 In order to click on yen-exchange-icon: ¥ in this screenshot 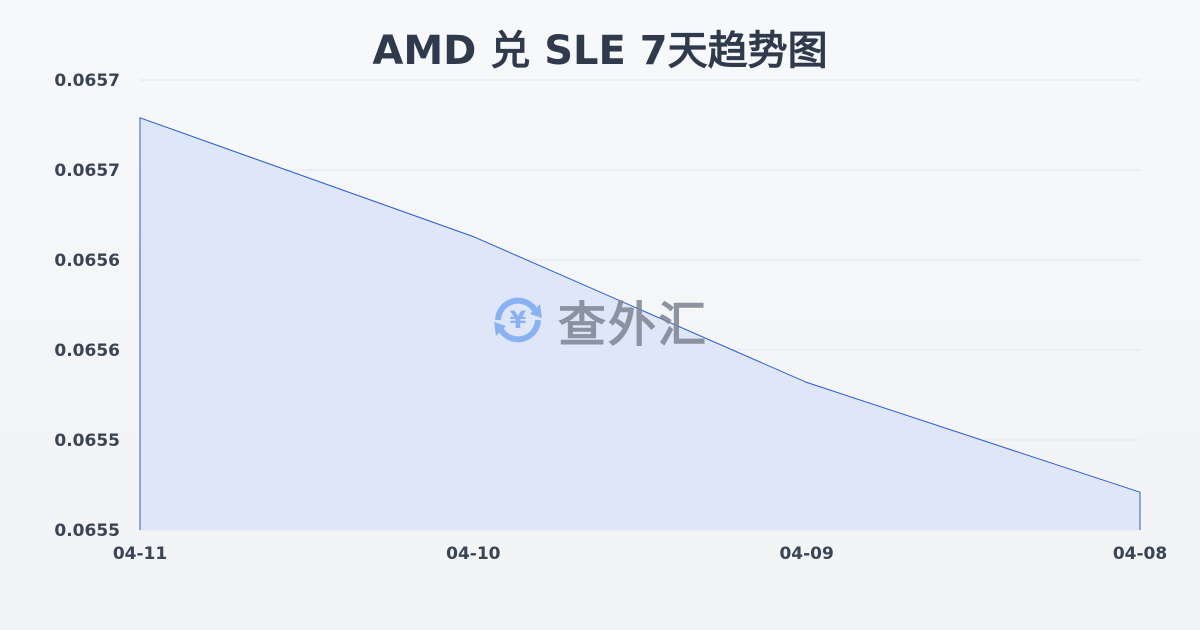, I will do `click(518, 320)`.